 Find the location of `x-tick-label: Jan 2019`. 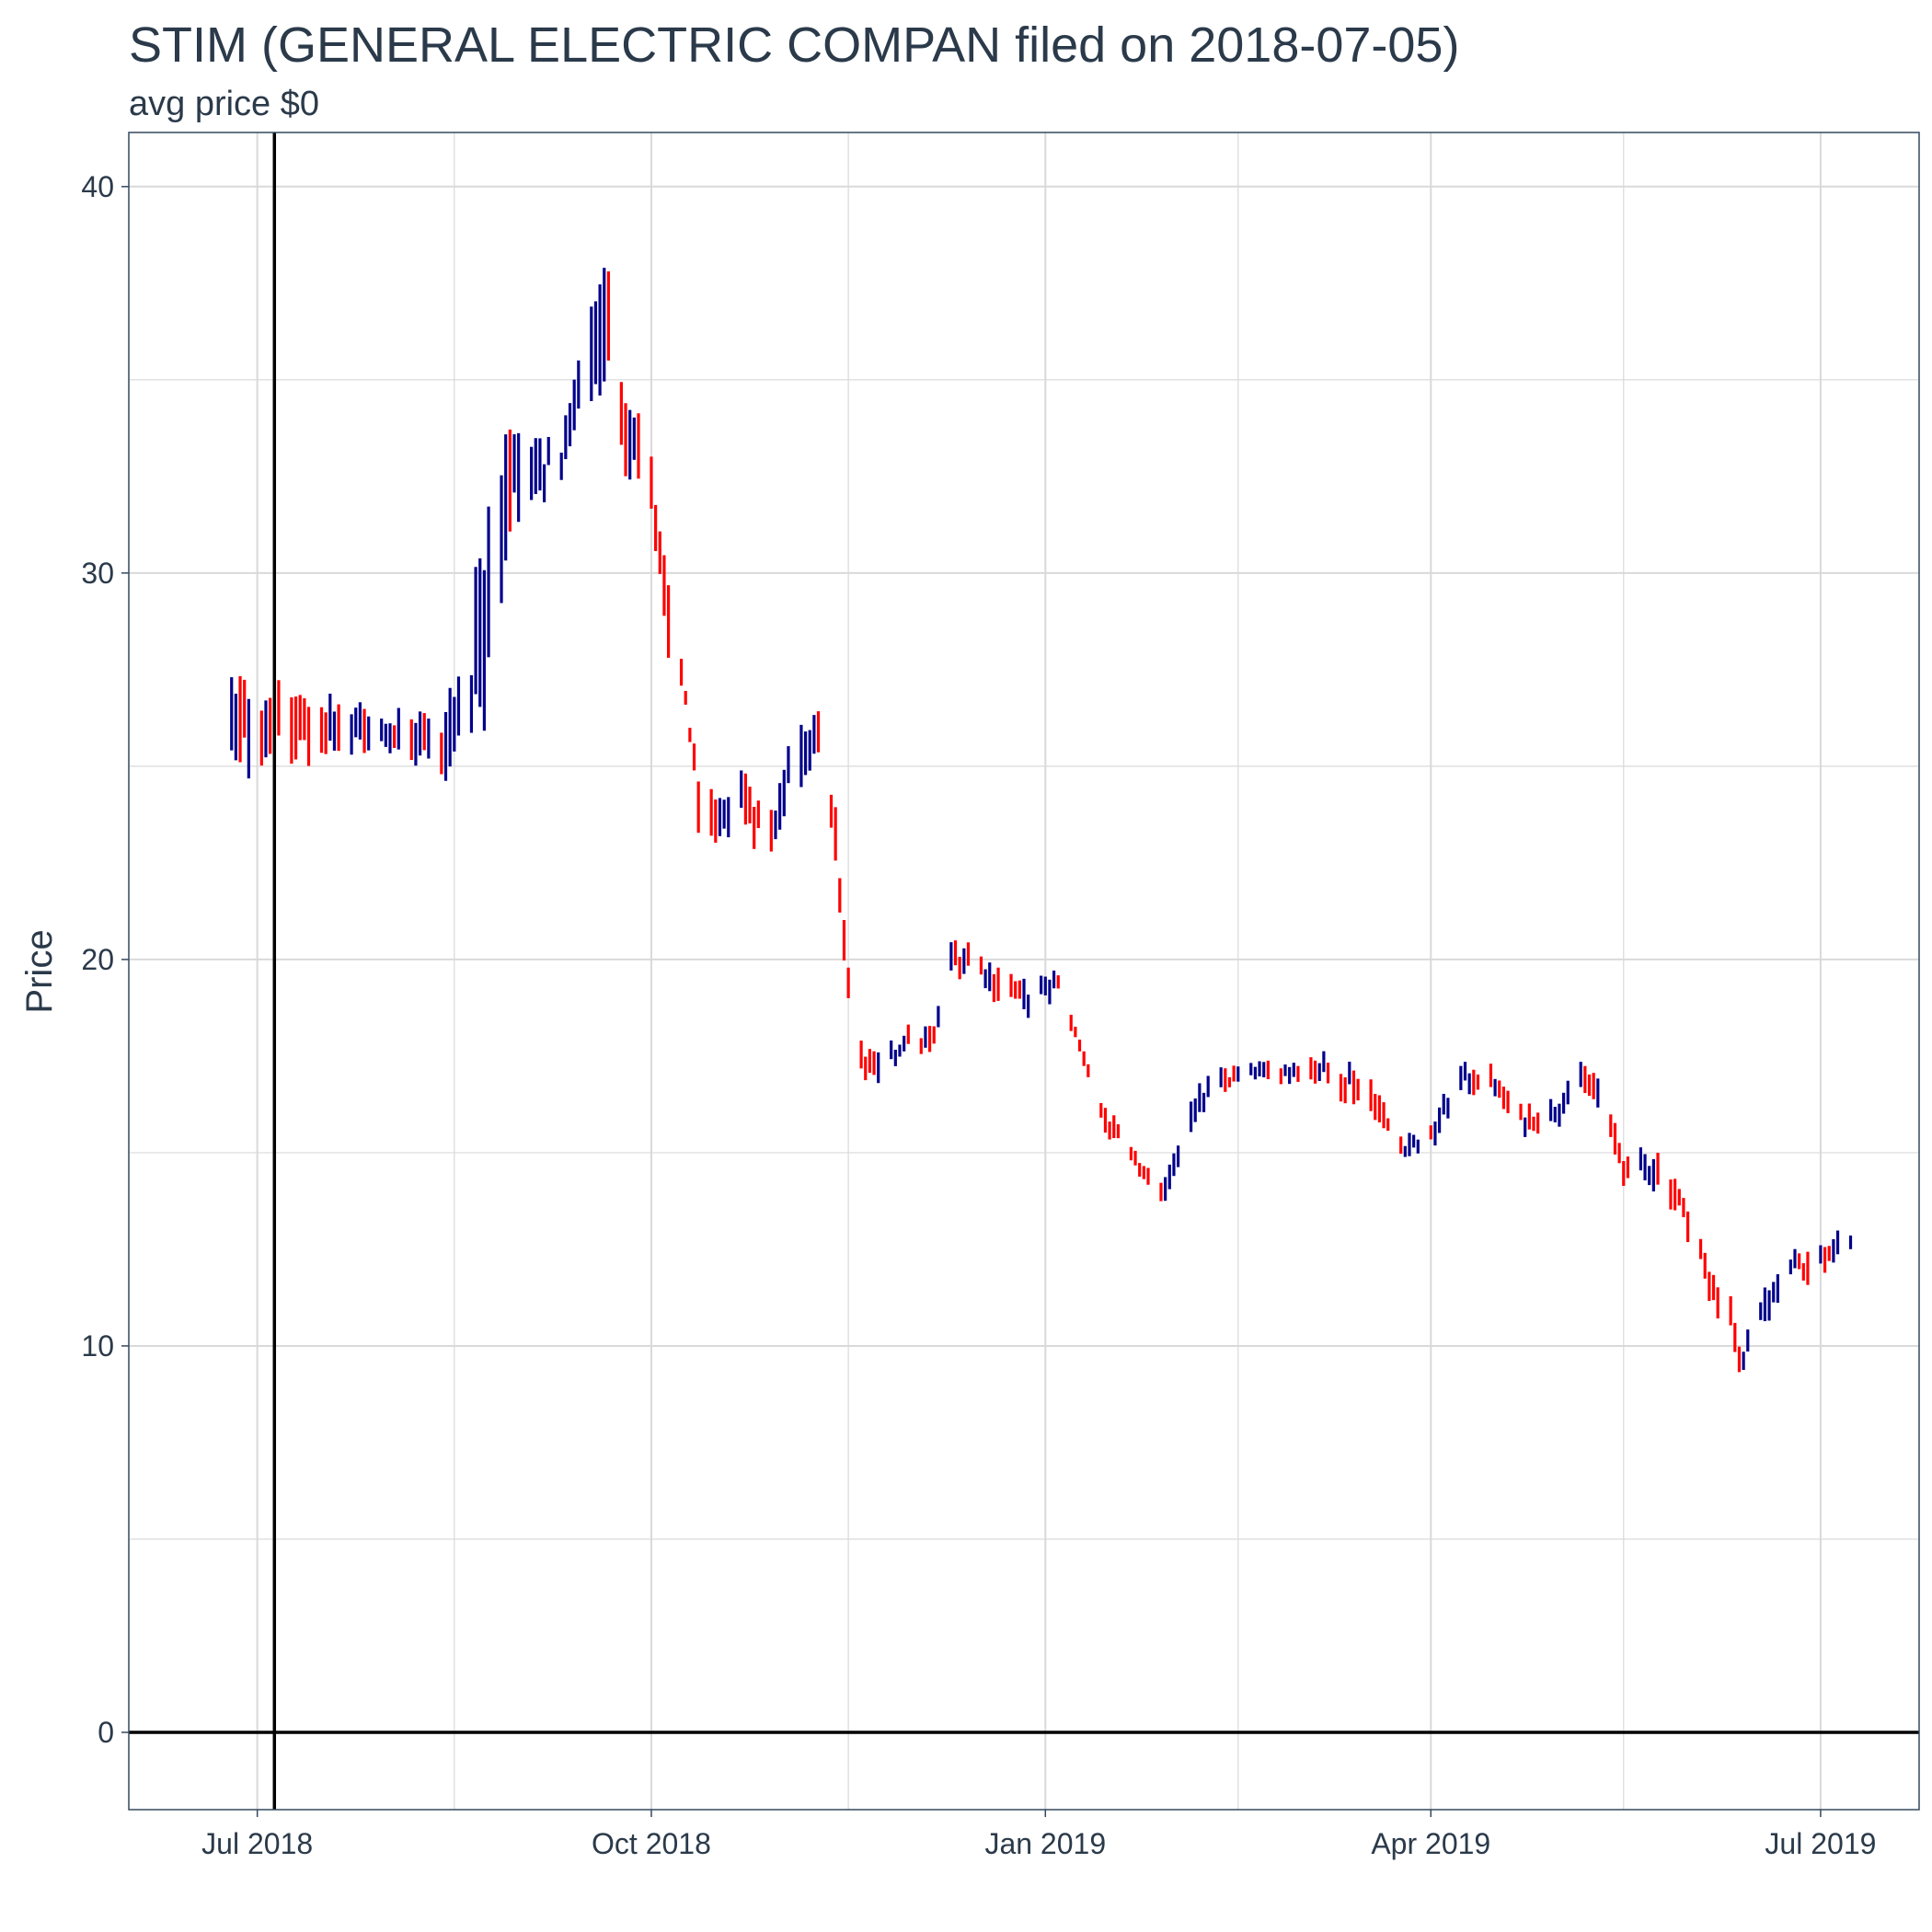

x-tick-label: Jan 2019 is located at coordinates (1045, 1843).